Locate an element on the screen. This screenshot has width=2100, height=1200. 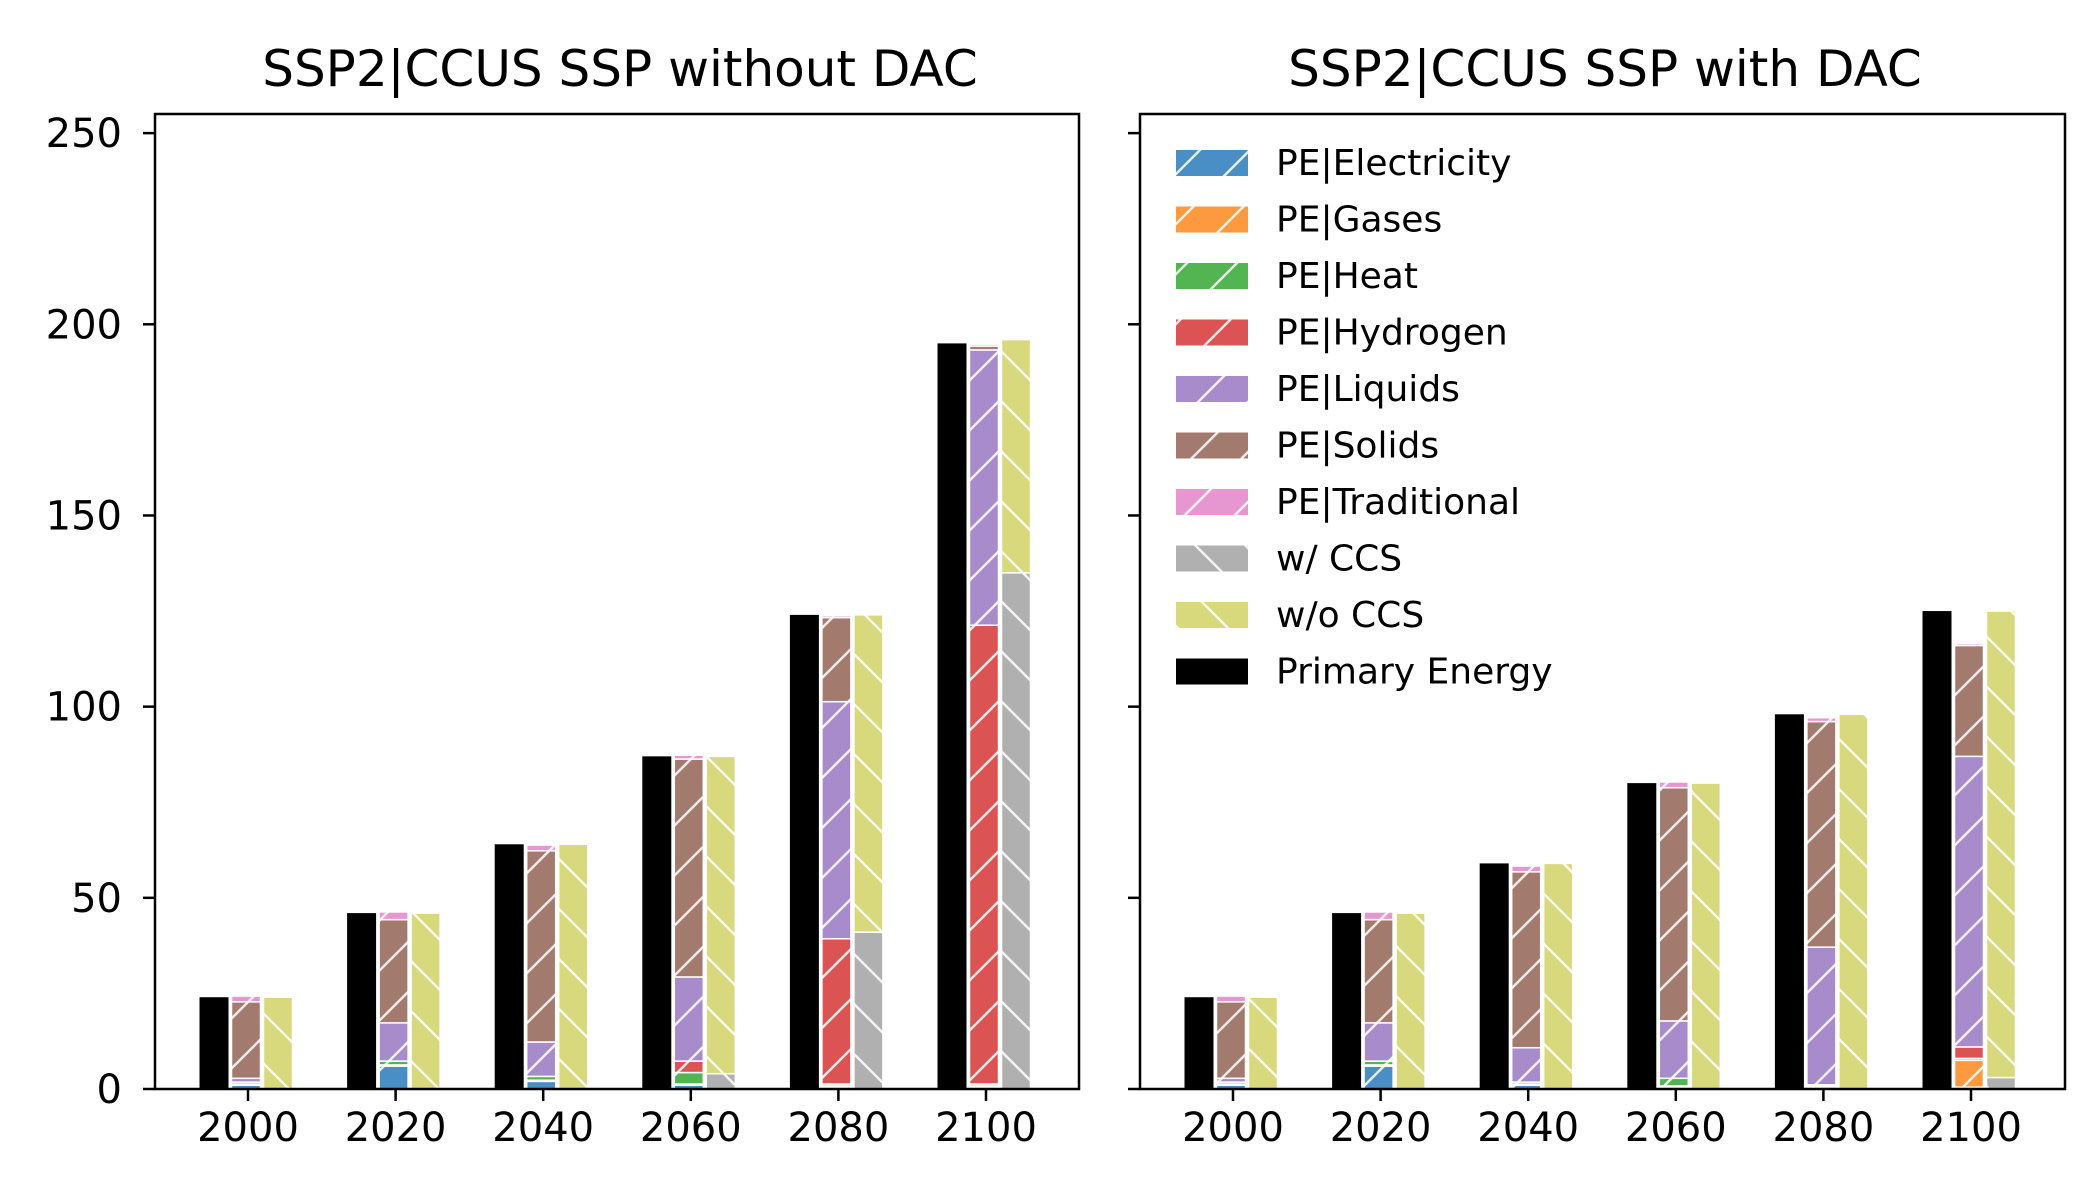
bar-hatch-pe-liquids-2000 is located at coordinates (1231, 1080).